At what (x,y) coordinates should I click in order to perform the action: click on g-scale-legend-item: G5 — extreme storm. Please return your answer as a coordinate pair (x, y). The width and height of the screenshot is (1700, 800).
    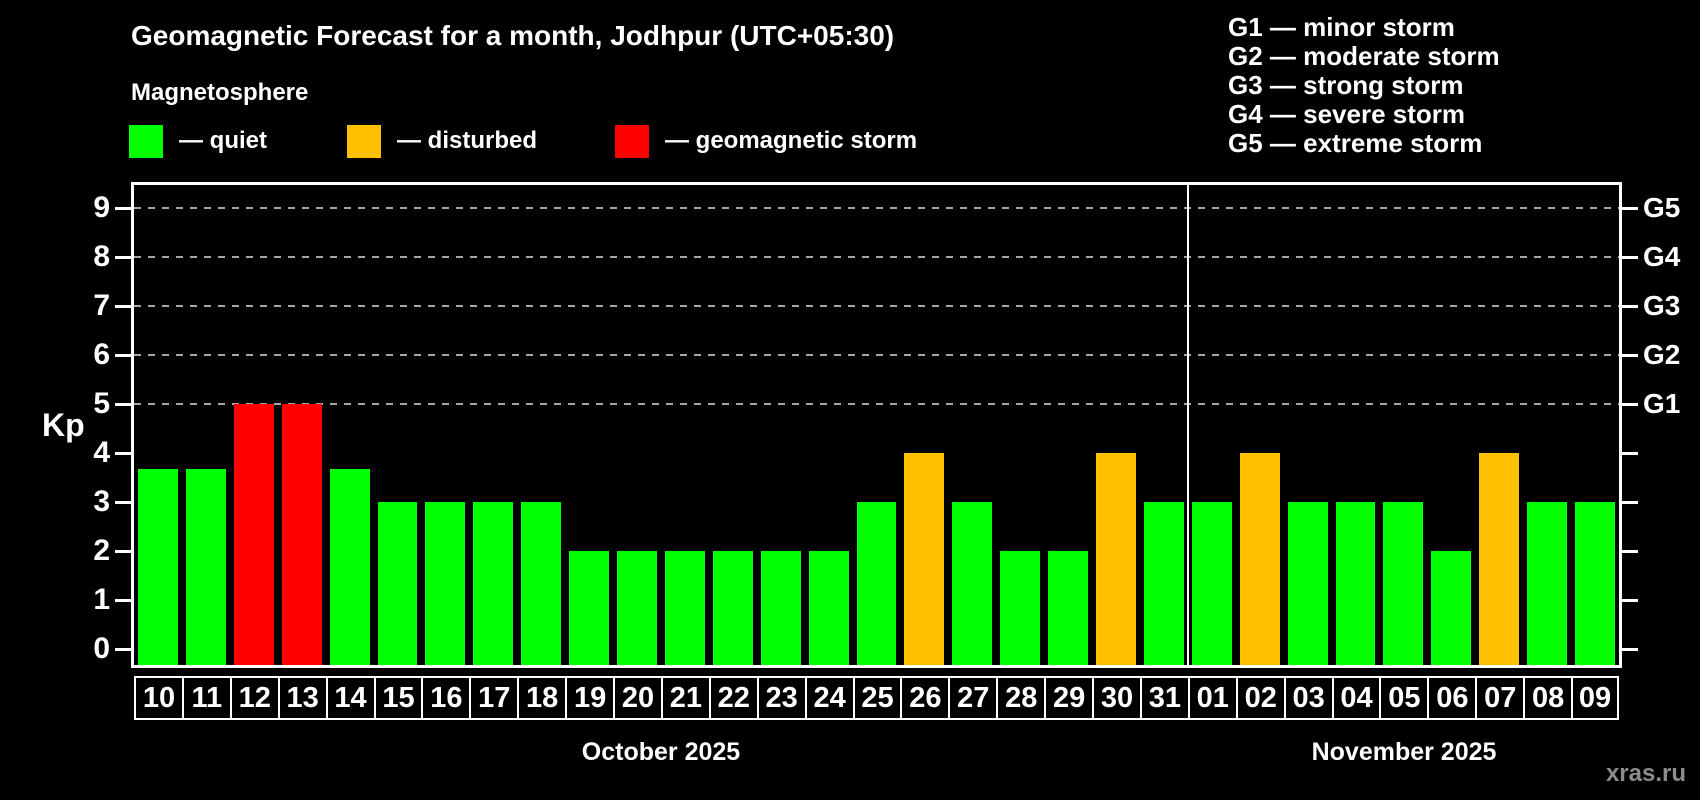
    Looking at the image, I should click on (1355, 143).